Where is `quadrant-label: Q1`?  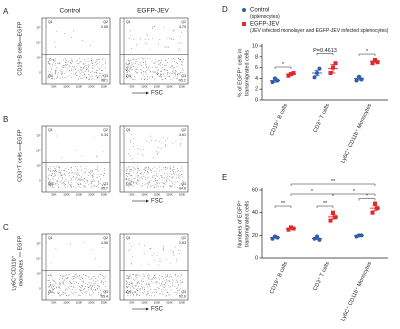 quadrant-label: Q1 is located at coordinates (128, 130).